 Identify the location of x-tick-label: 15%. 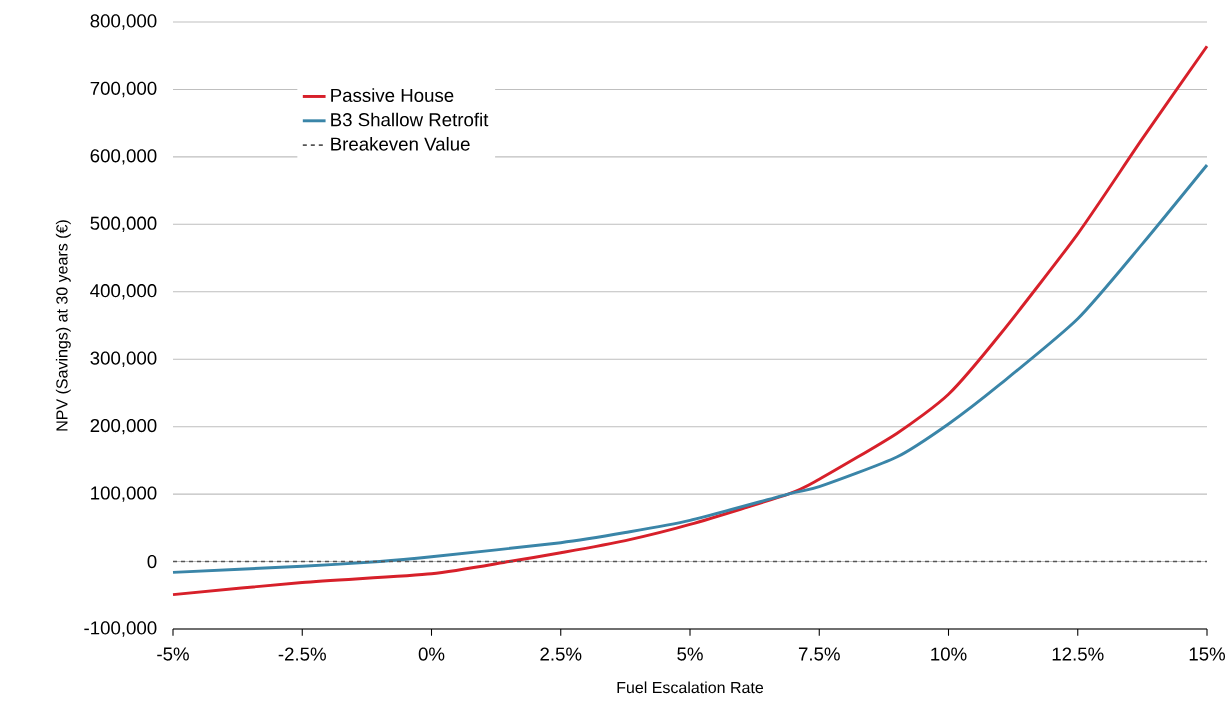
(1207, 654).